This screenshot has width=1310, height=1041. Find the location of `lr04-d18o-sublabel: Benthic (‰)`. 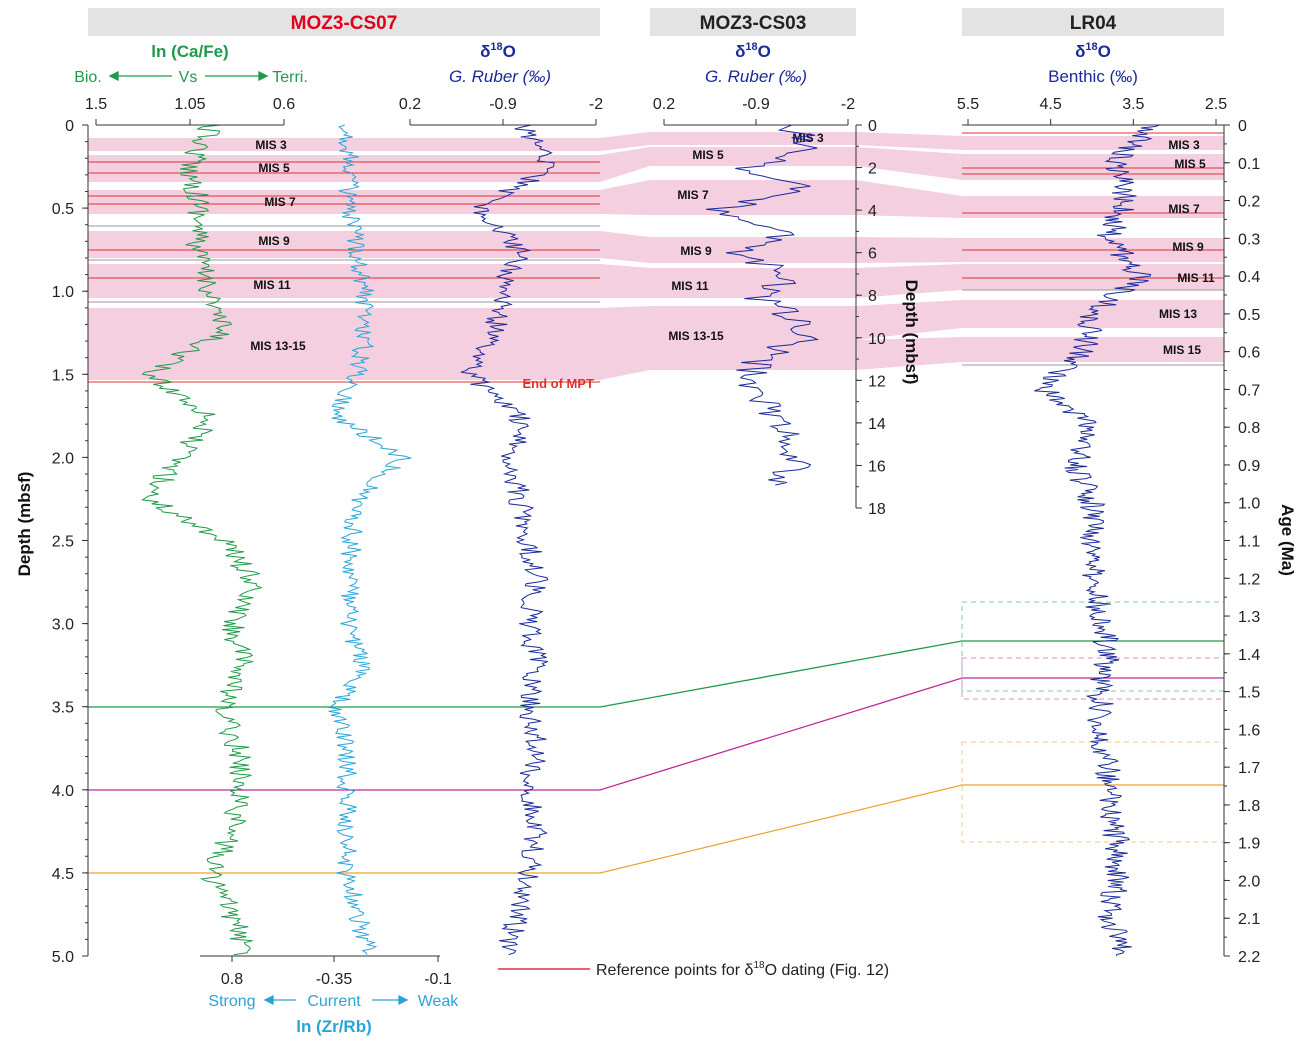

lr04-d18o-sublabel: Benthic (‰) is located at coordinates (1093, 76).